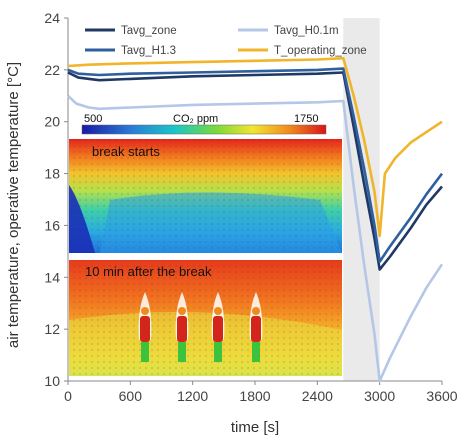  Describe the element at coordinates (200, 327) in the screenshot. I see `occupants` at that location.